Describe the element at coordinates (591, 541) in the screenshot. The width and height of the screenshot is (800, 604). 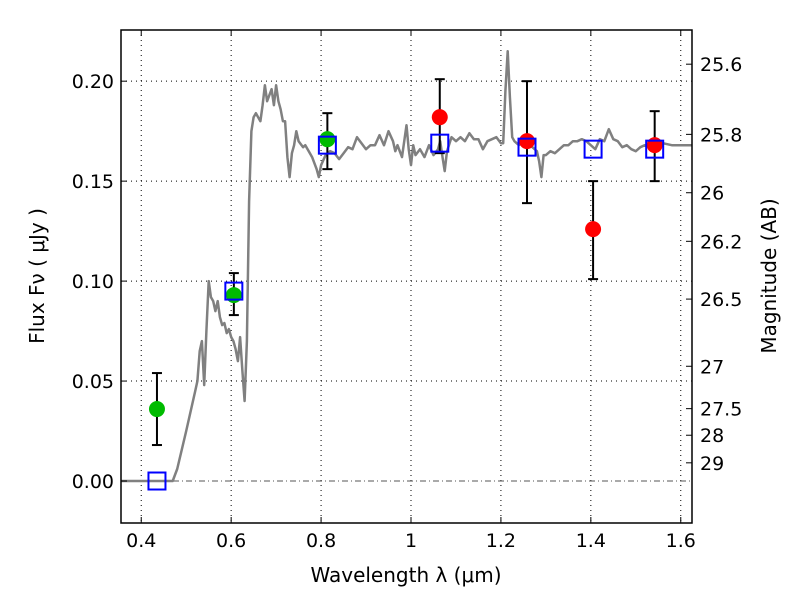
I see `x-tick-label: 1.4` at that location.